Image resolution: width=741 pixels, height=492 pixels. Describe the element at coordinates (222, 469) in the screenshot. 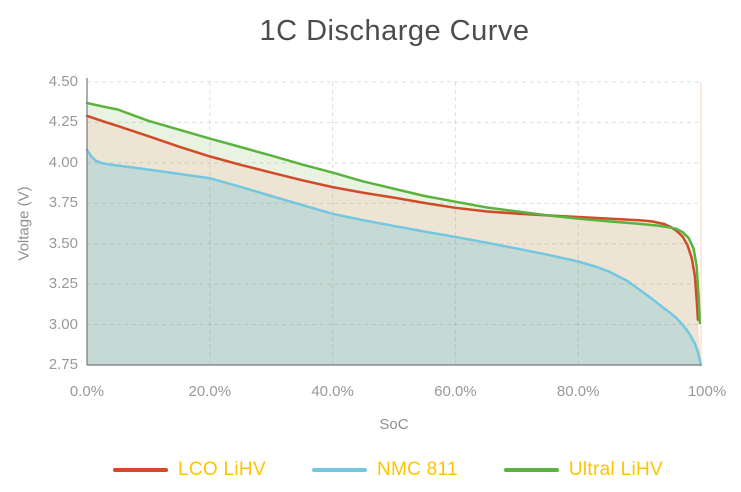

I see `legend-label: LCO LiHV` at that location.